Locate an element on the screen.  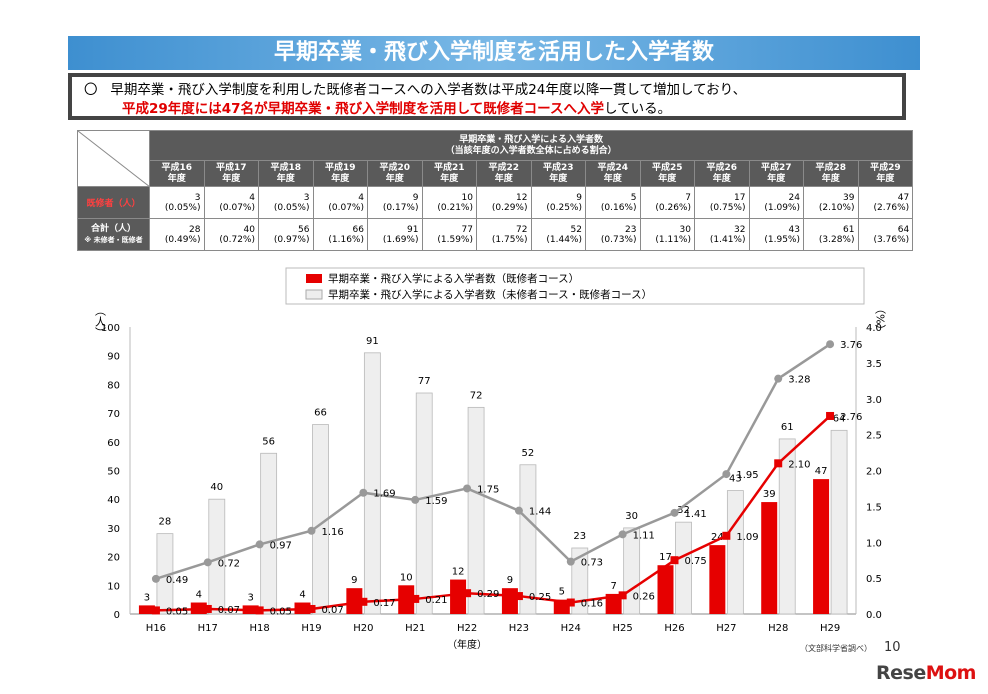
ratio-kishu-label: 2.76 is located at coordinates (851, 417).